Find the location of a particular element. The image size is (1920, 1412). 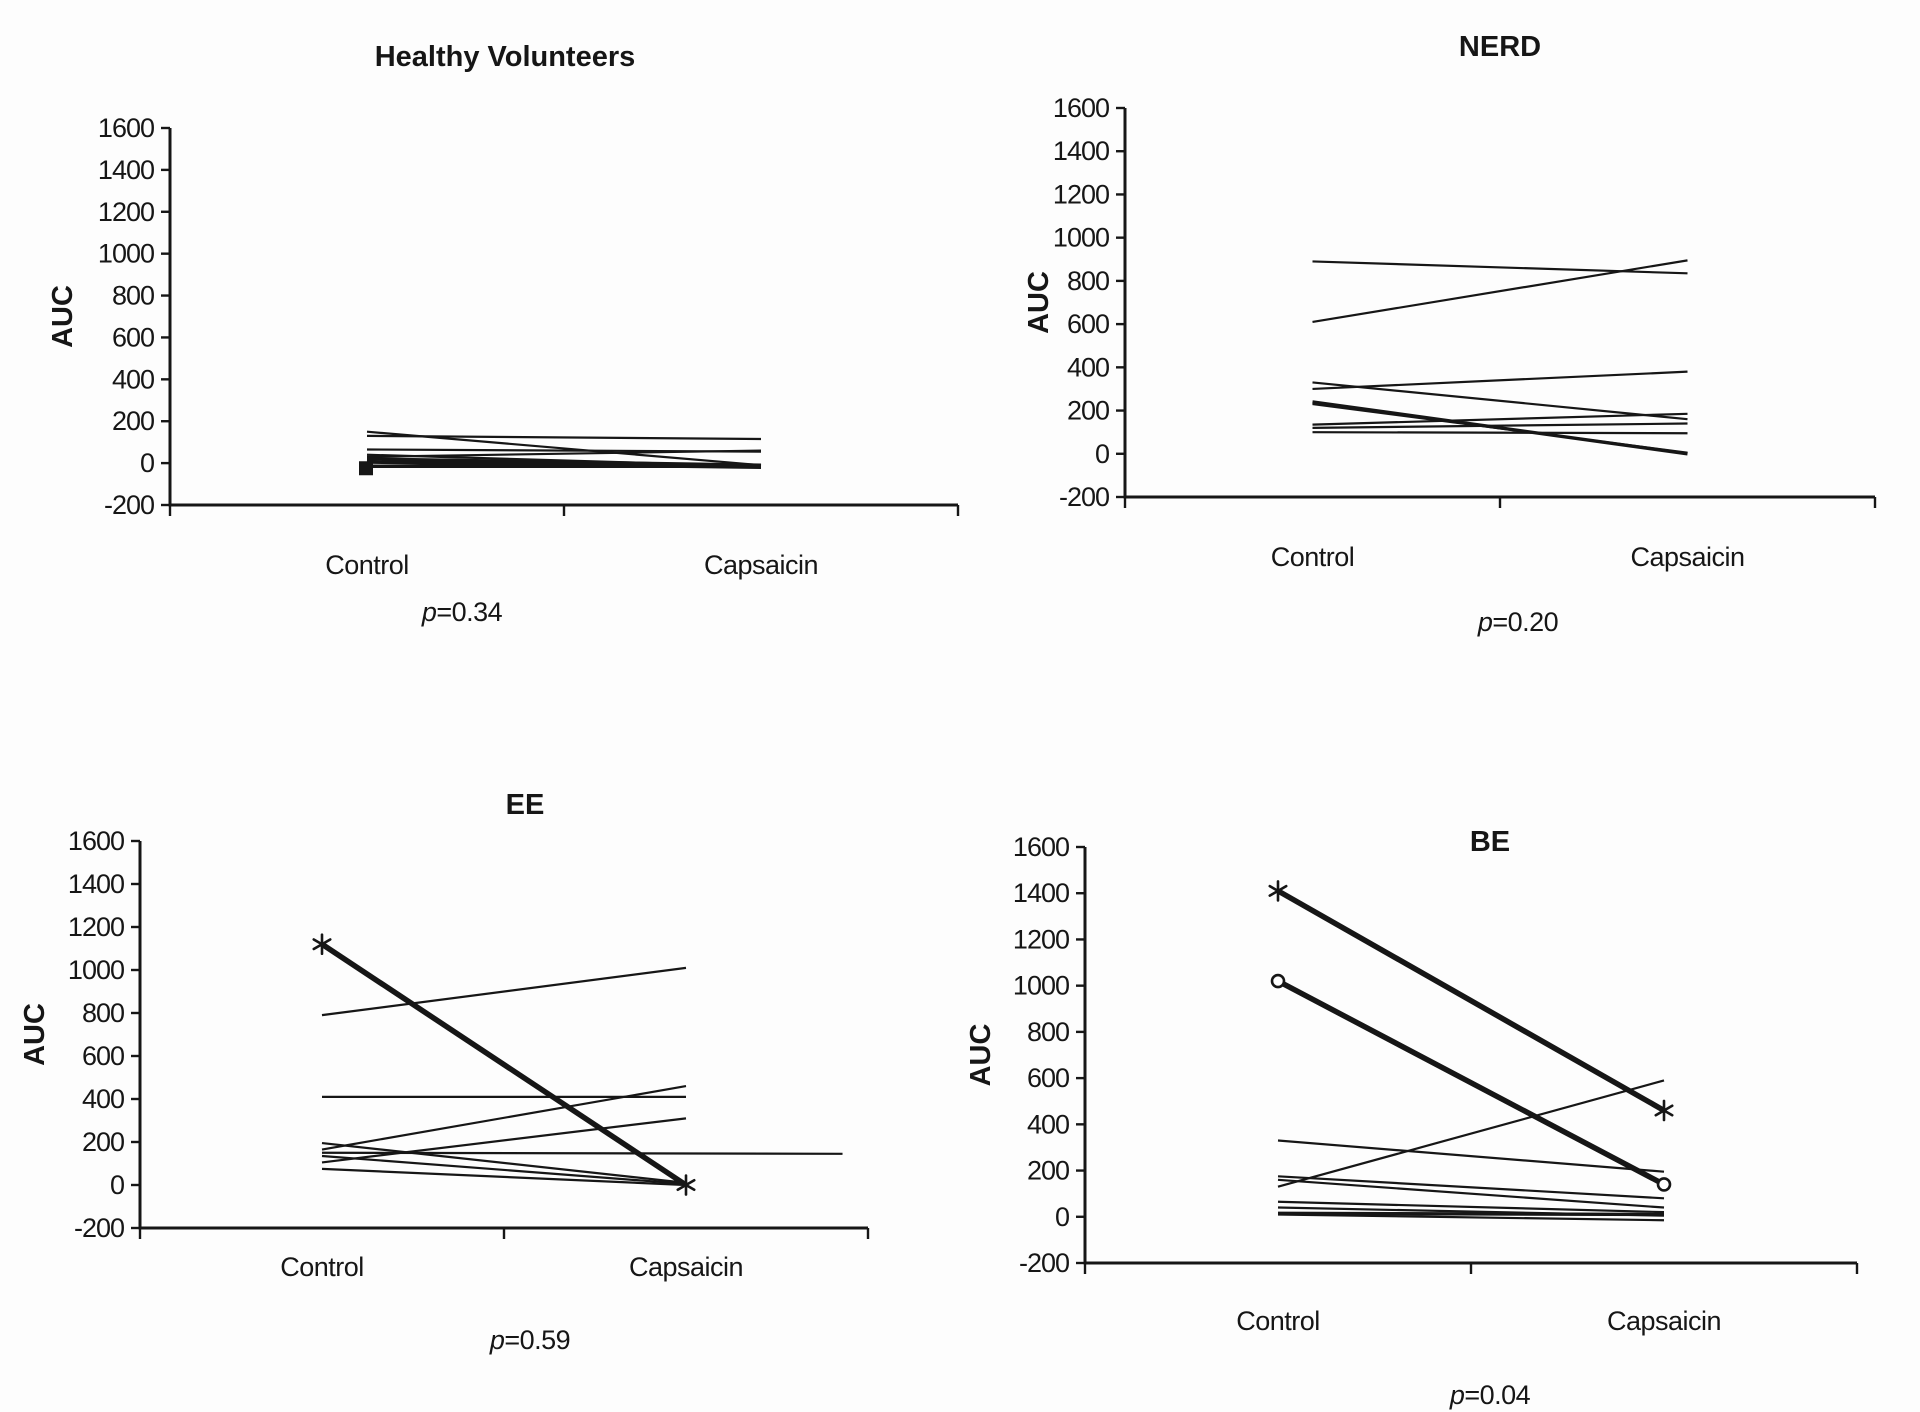

p-value-label: p=0.34 is located at coordinates (462, 612).